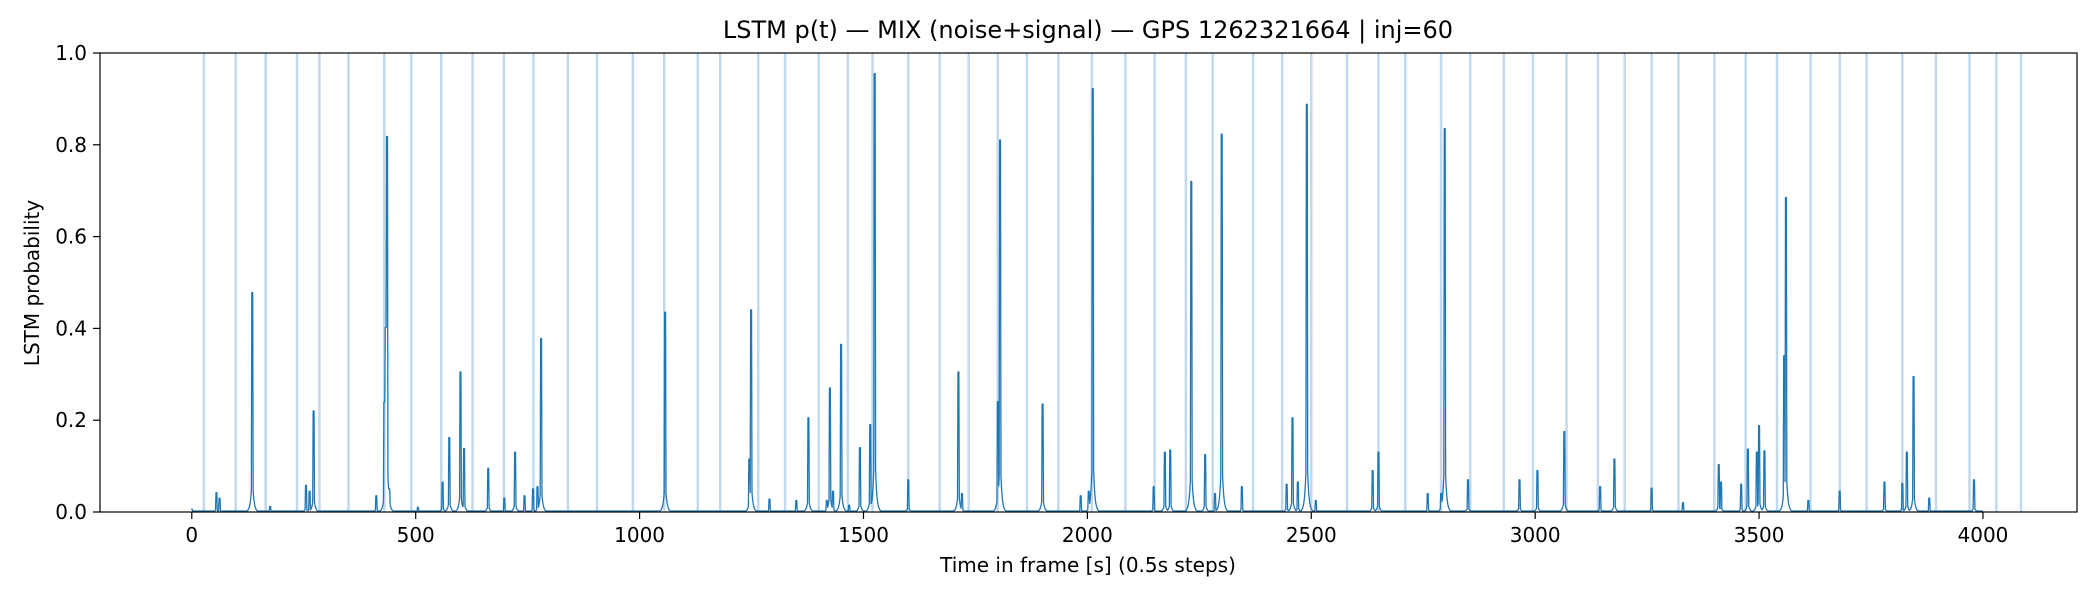  Describe the element at coordinates (1087, 565) in the screenshot. I see `x-axis-label: Time in frame [s] (0.5s steps)` at that location.